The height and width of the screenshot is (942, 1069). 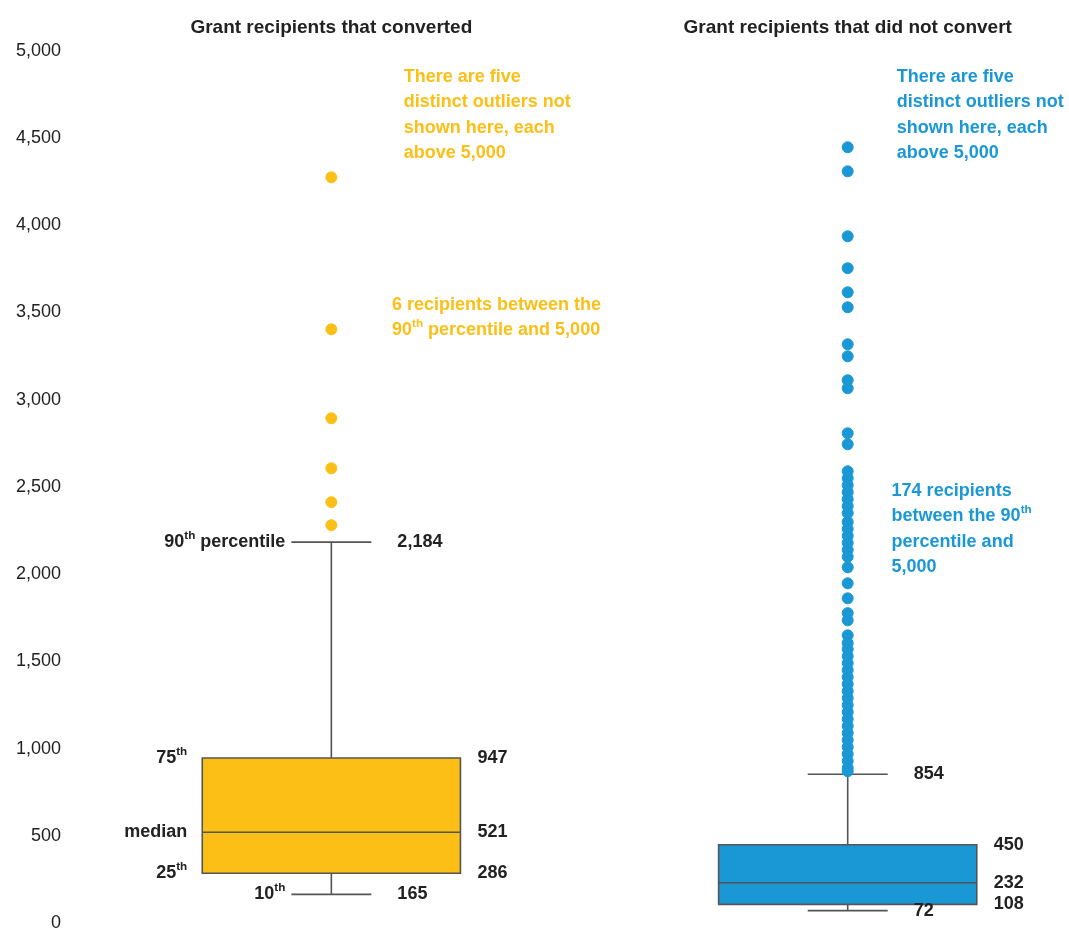 I want to click on y-tick-label: 1,000, so click(x=39, y=747).